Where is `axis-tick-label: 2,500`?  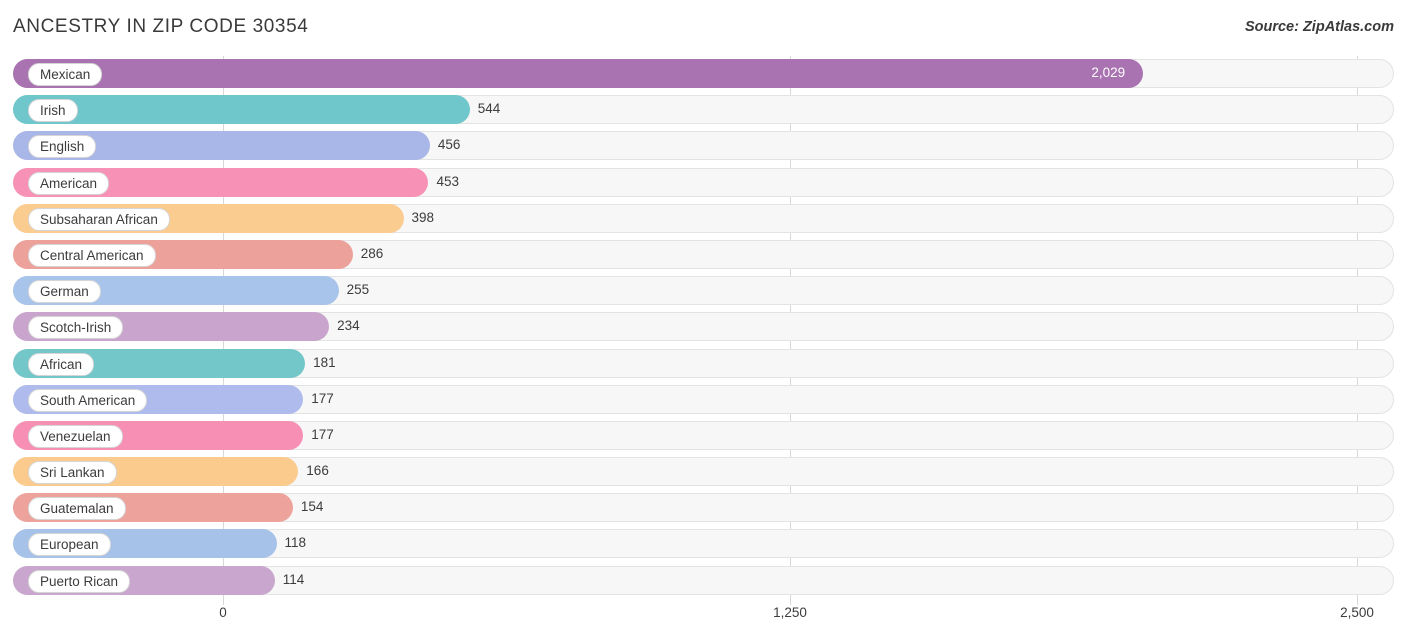 axis-tick-label: 2,500 is located at coordinates (1357, 612).